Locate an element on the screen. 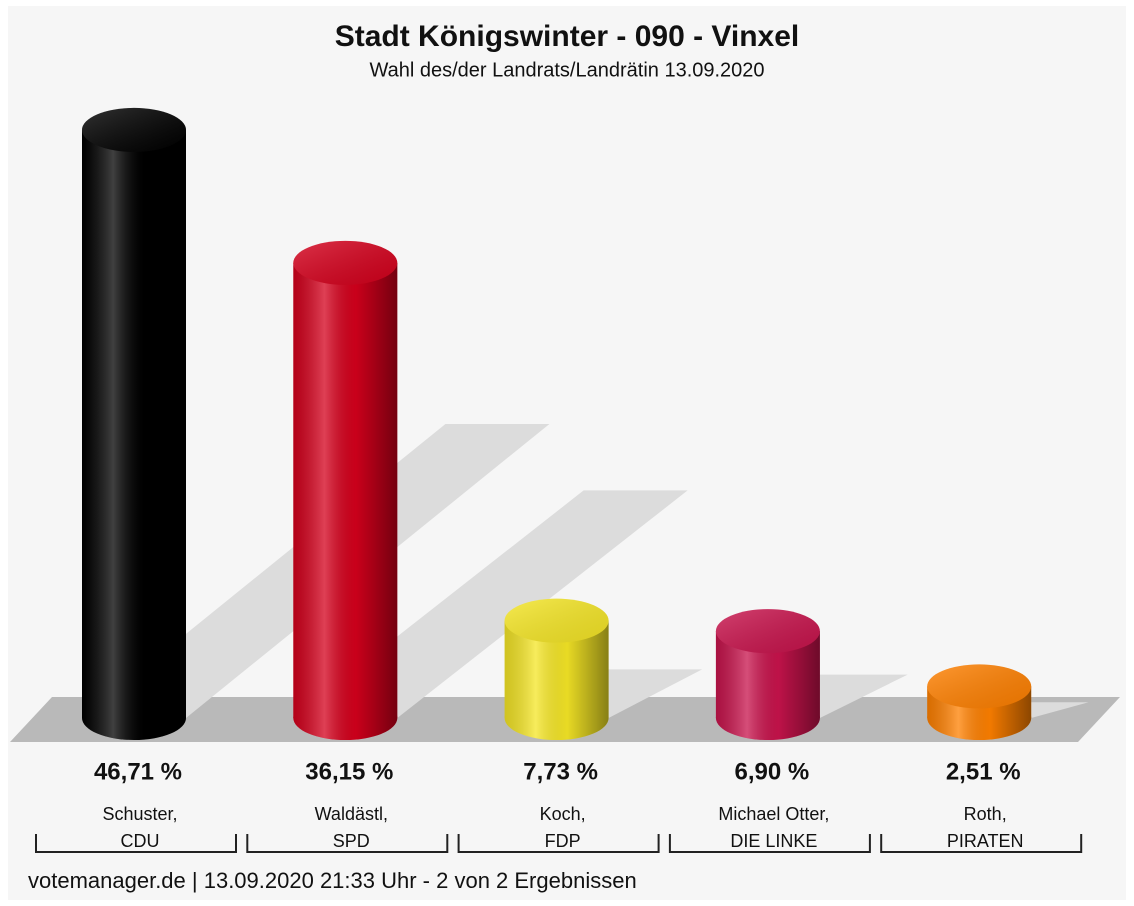  value-label: 6,90 % is located at coordinates (772, 771).